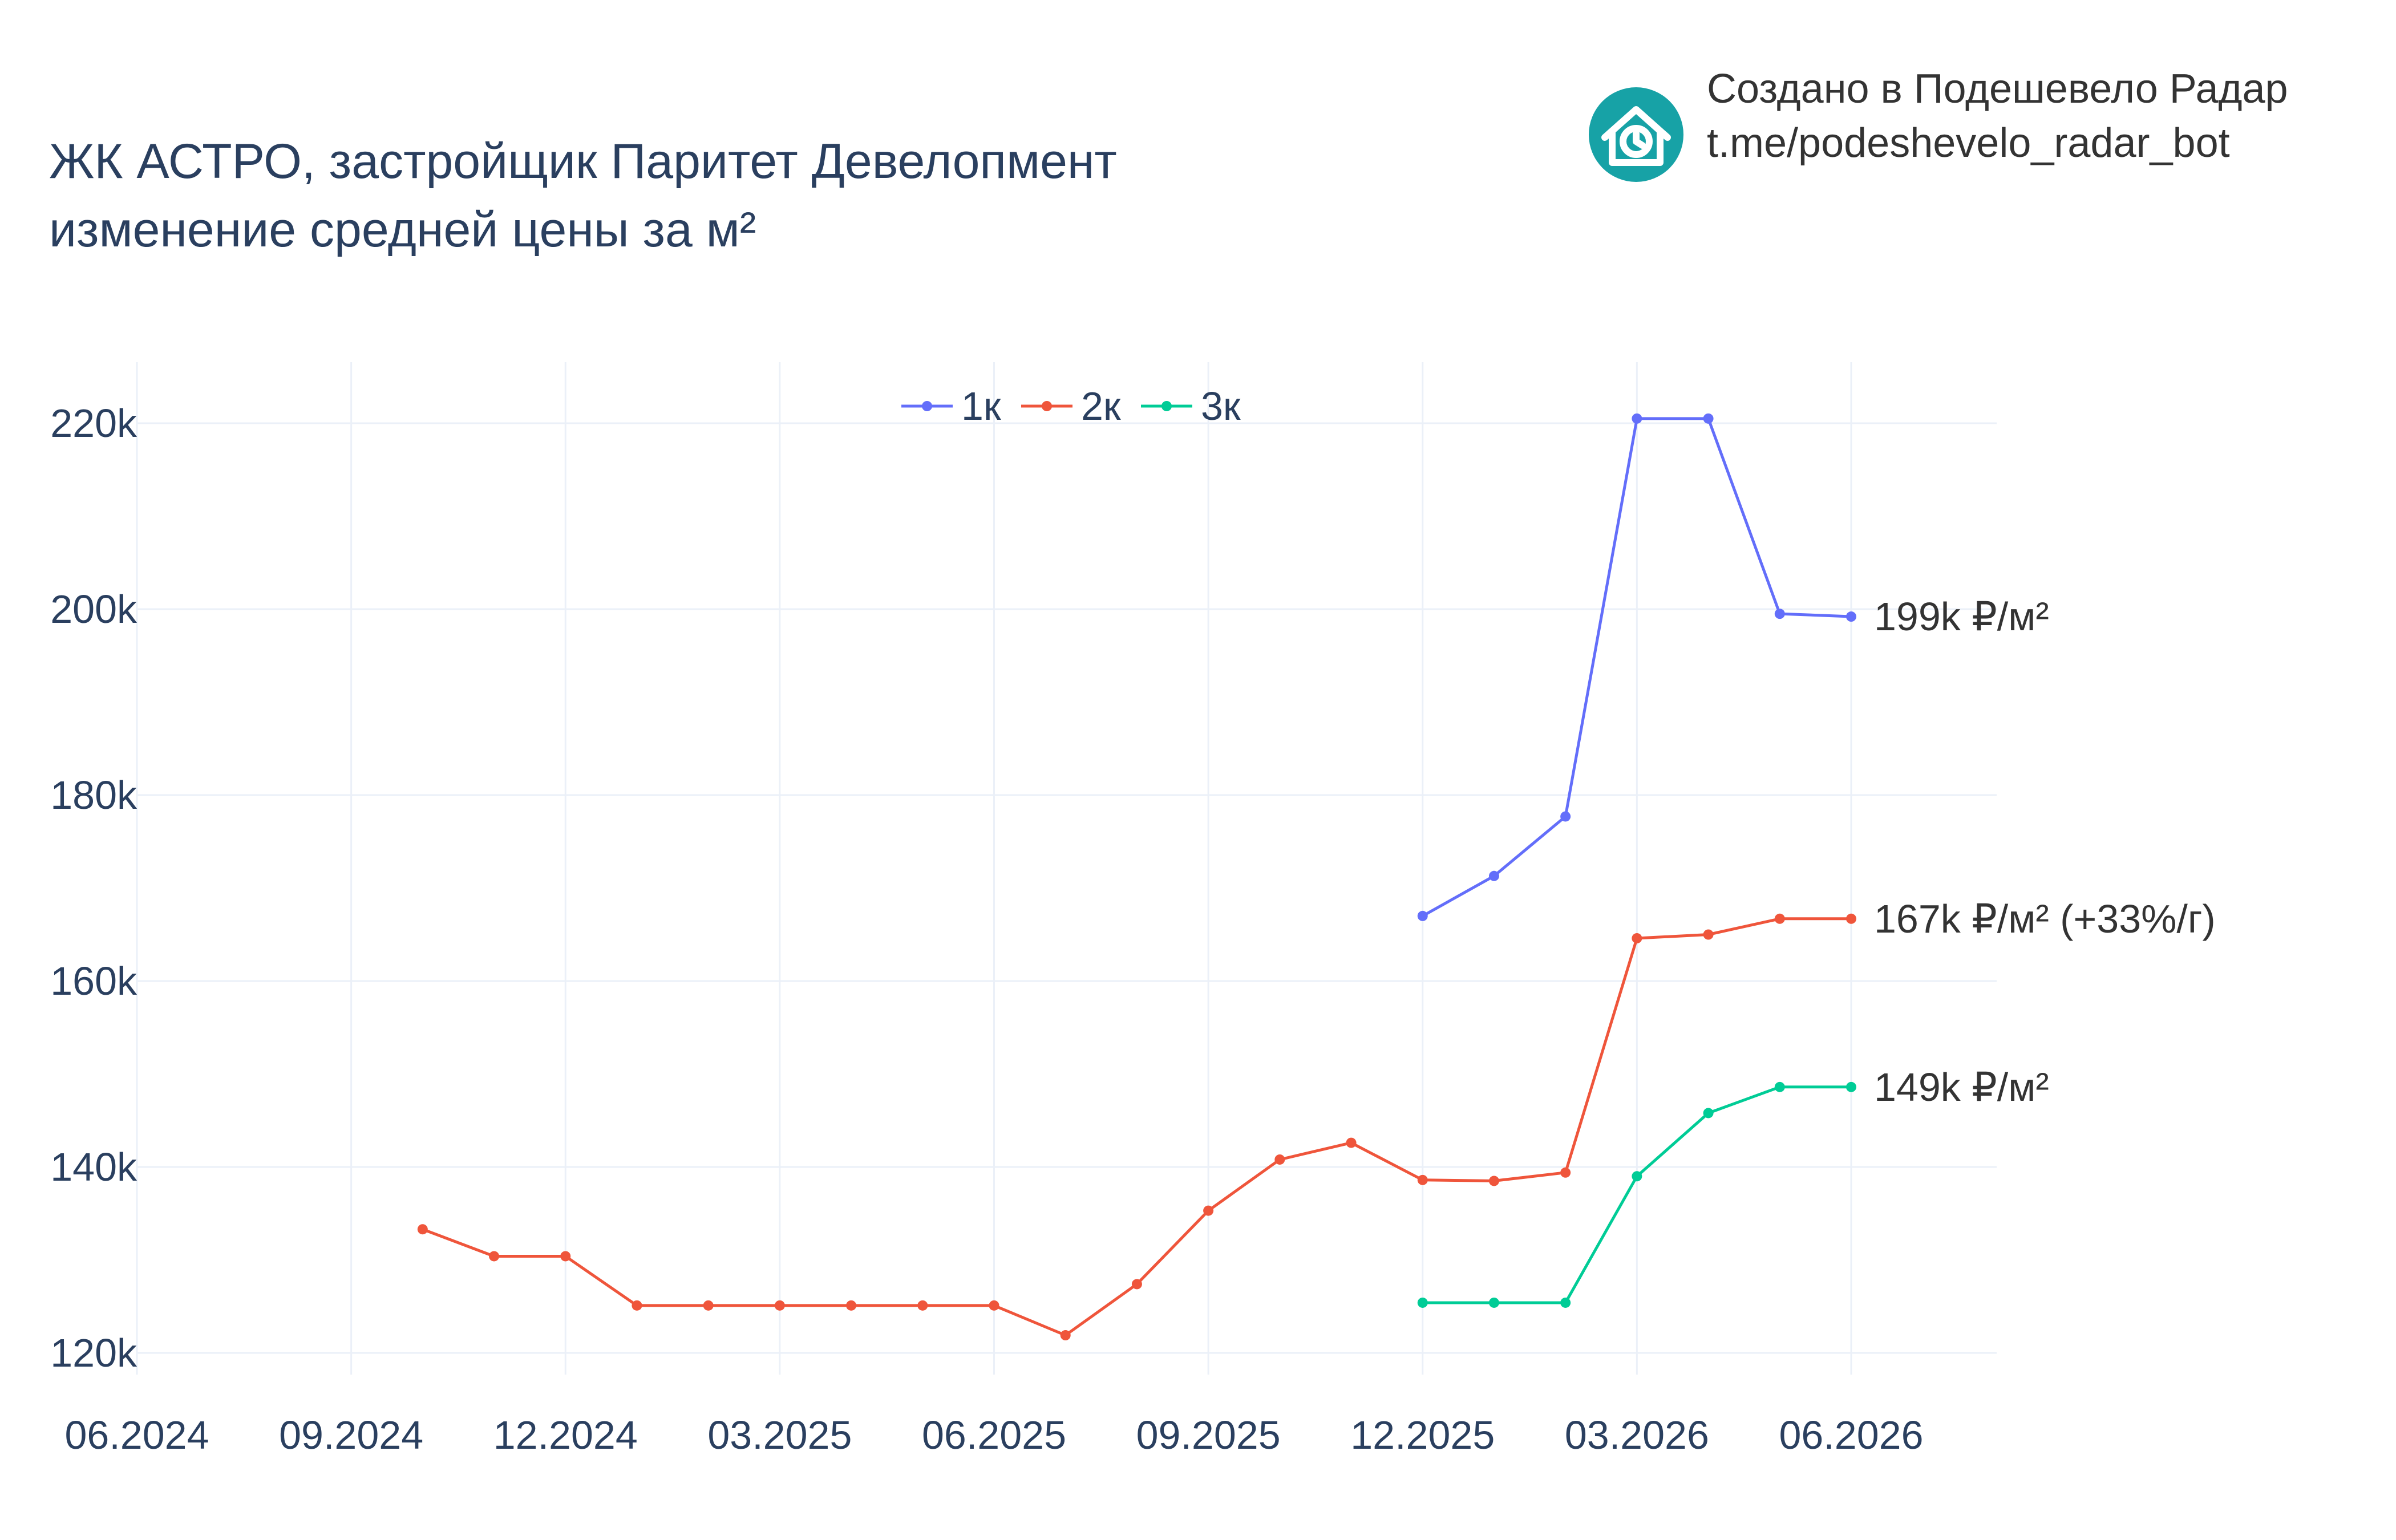 The width and height of the screenshot is (2396, 1540). Describe the element at coordinates (565, 1435) in the screenshot. I see `x-tick-label: 12.2024` at that location.